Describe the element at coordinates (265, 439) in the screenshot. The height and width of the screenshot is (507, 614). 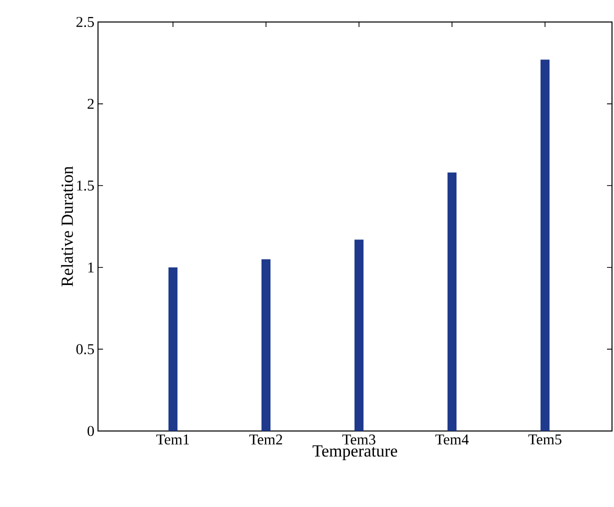
I see `x-tick-label: Tem2` at that location.